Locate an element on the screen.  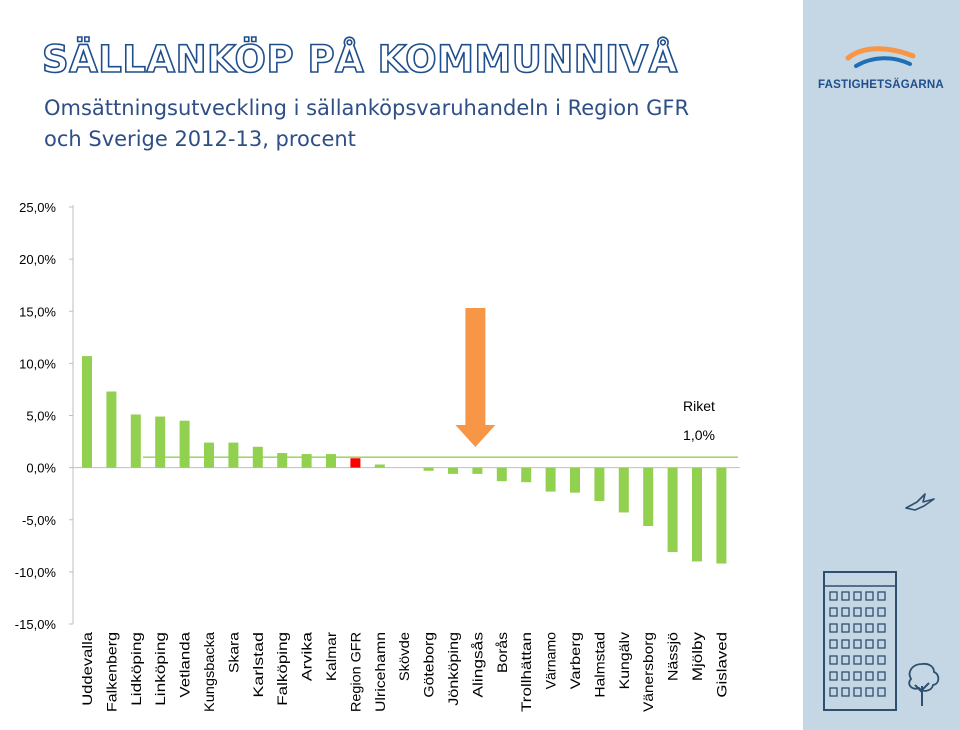
y-tick-label: 10,0% is located at coordinates (37, 363).